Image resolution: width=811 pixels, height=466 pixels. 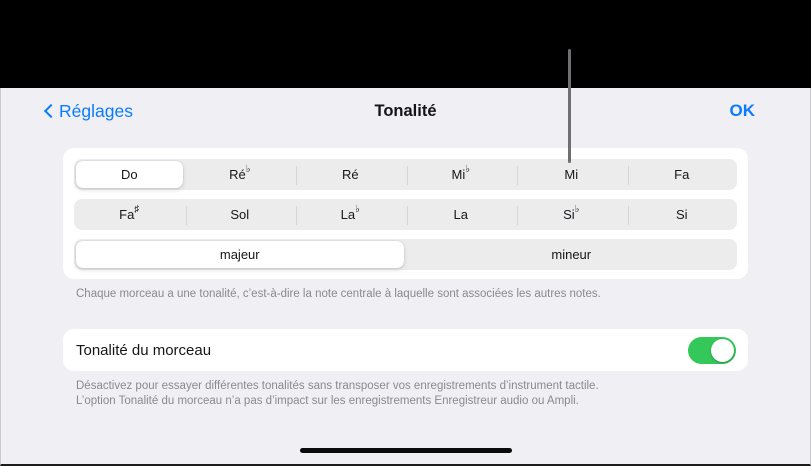 I want to click on mode-button-mineur: mineur, so click(x=572, y=254).